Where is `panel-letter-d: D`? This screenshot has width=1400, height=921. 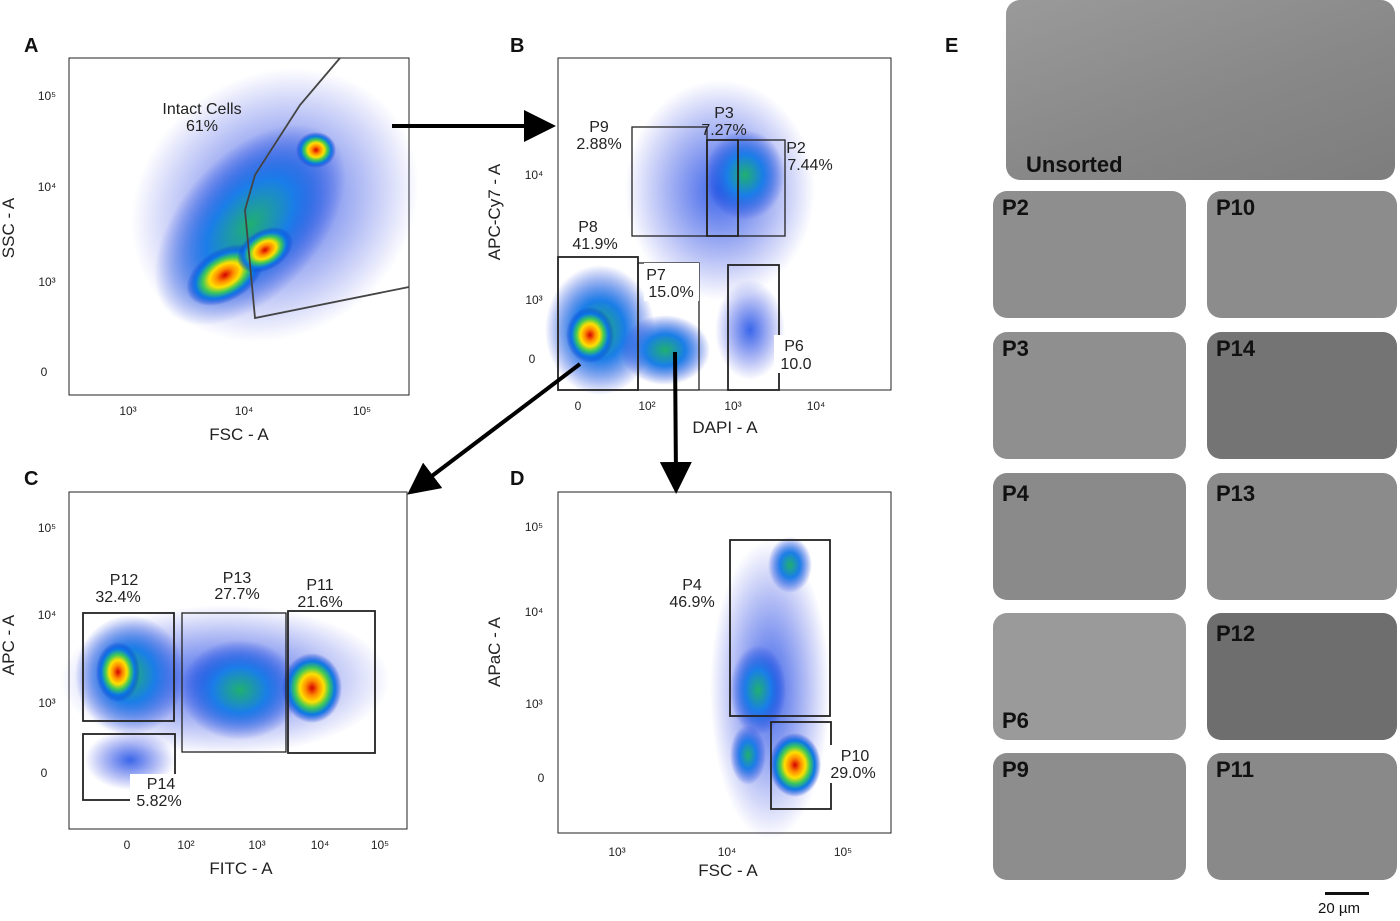
panel-letter-d: D is located at coordinates (517, 479).